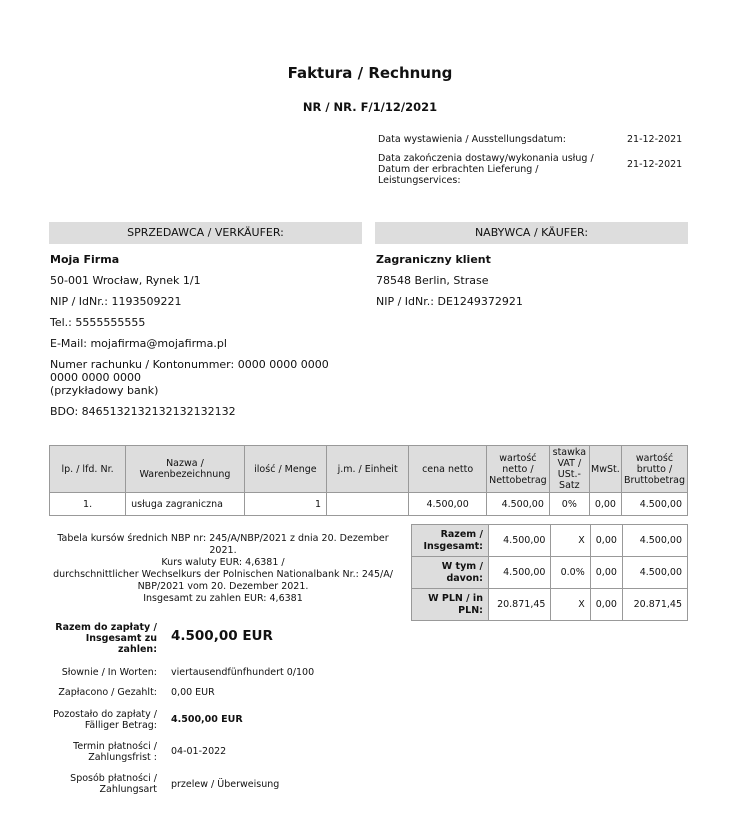  Describe the element at coordinates (222, 636) in the screenshot. I see `total-value: 4.500,00 EUR` at that location.